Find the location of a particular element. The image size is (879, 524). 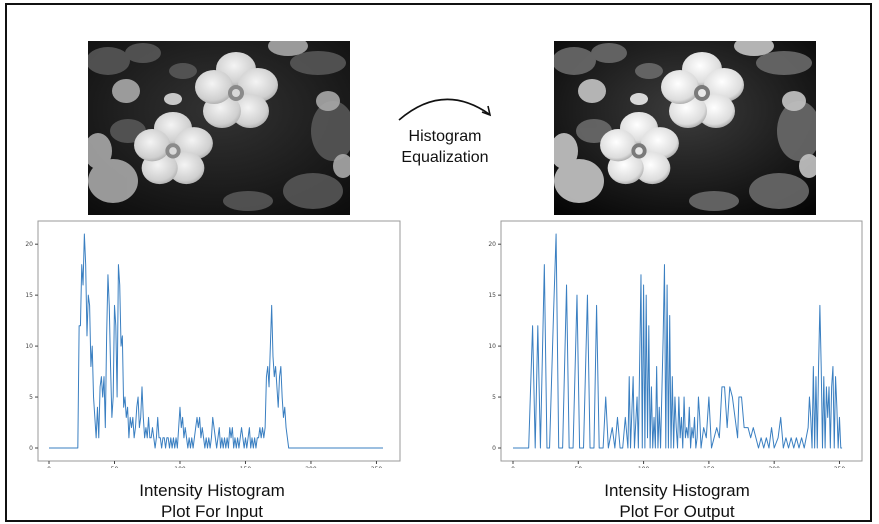

output-caption-line1: Intensity Histogram is located at coordinates (677, 490).